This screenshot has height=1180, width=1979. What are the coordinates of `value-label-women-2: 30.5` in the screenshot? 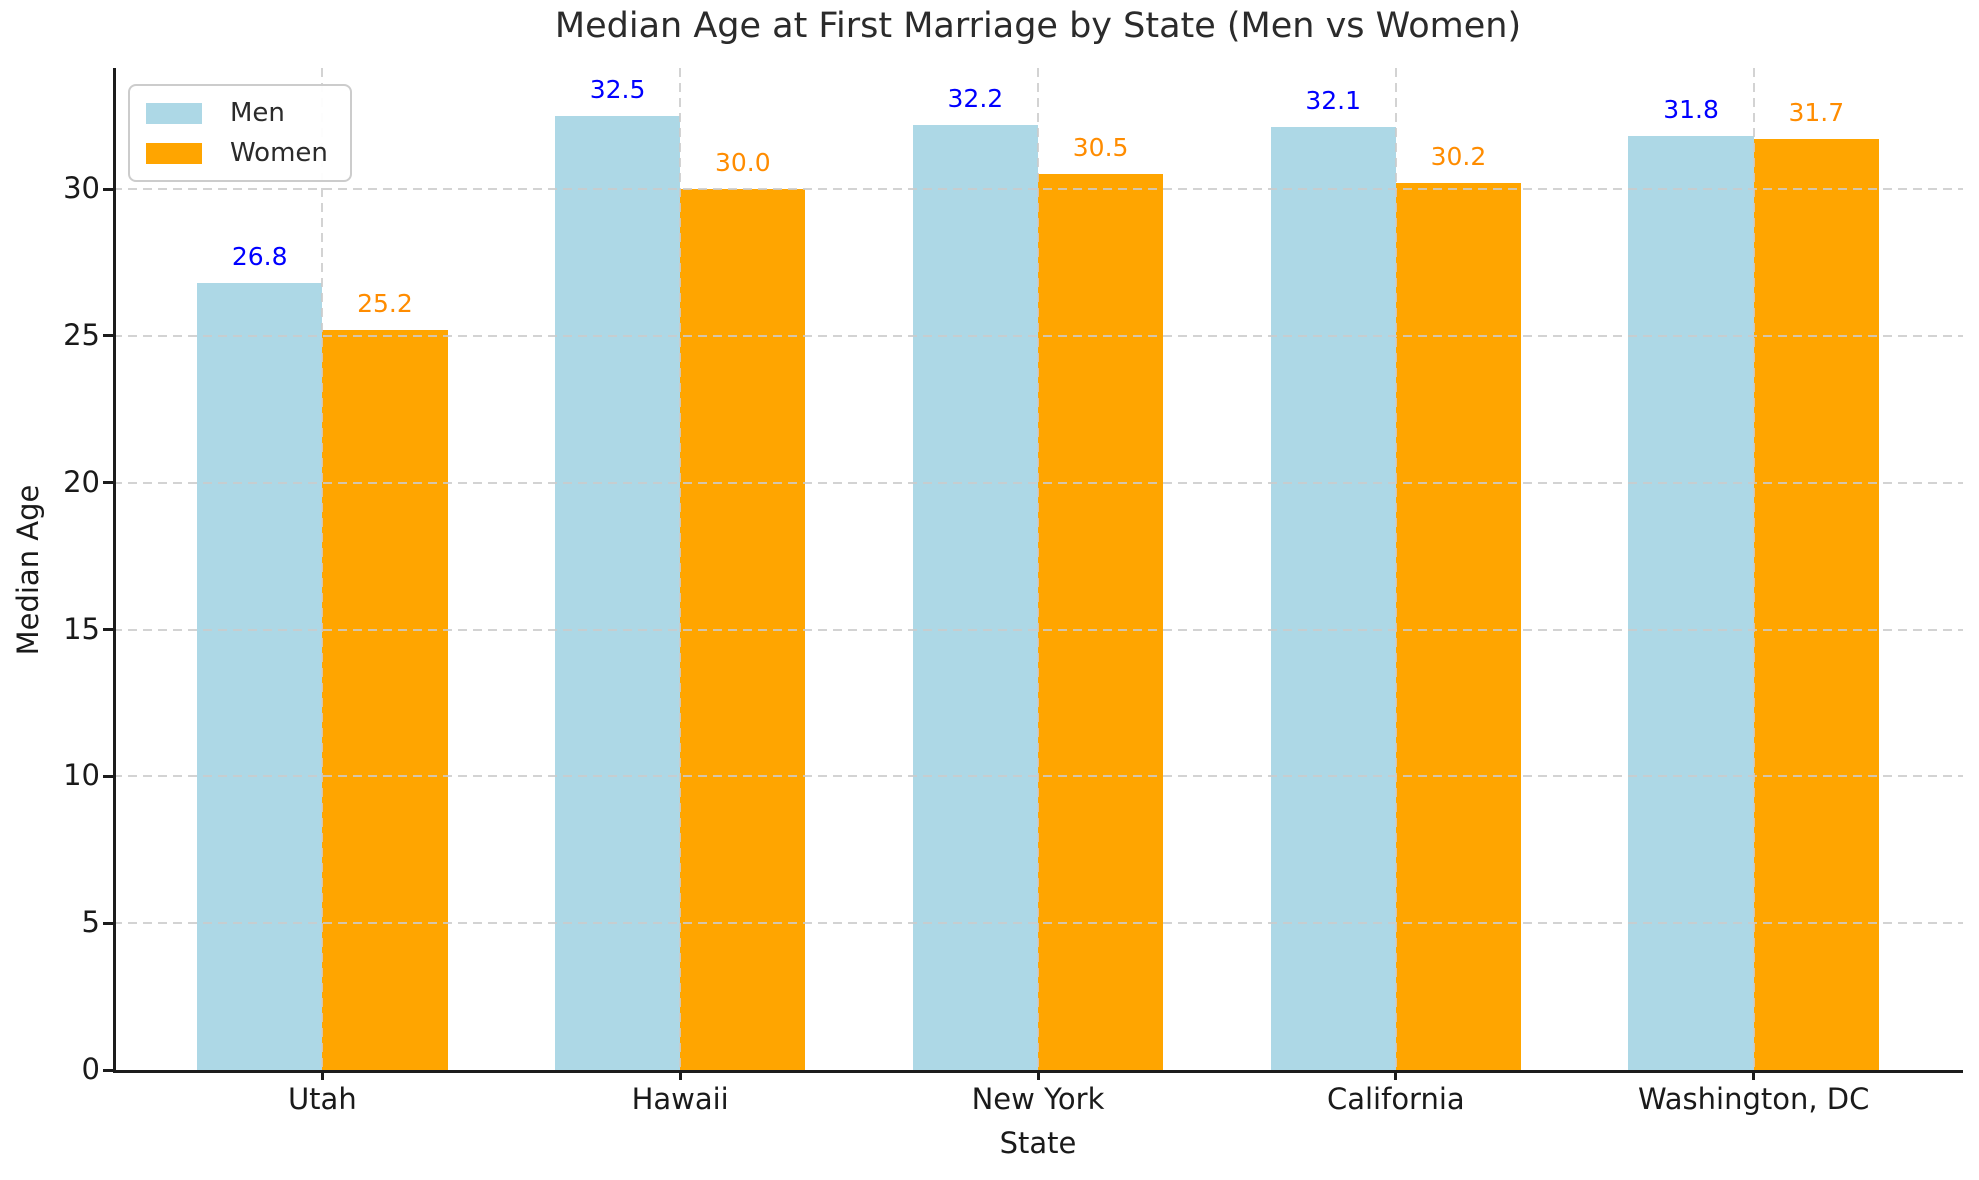 It's located at (1100, 148).